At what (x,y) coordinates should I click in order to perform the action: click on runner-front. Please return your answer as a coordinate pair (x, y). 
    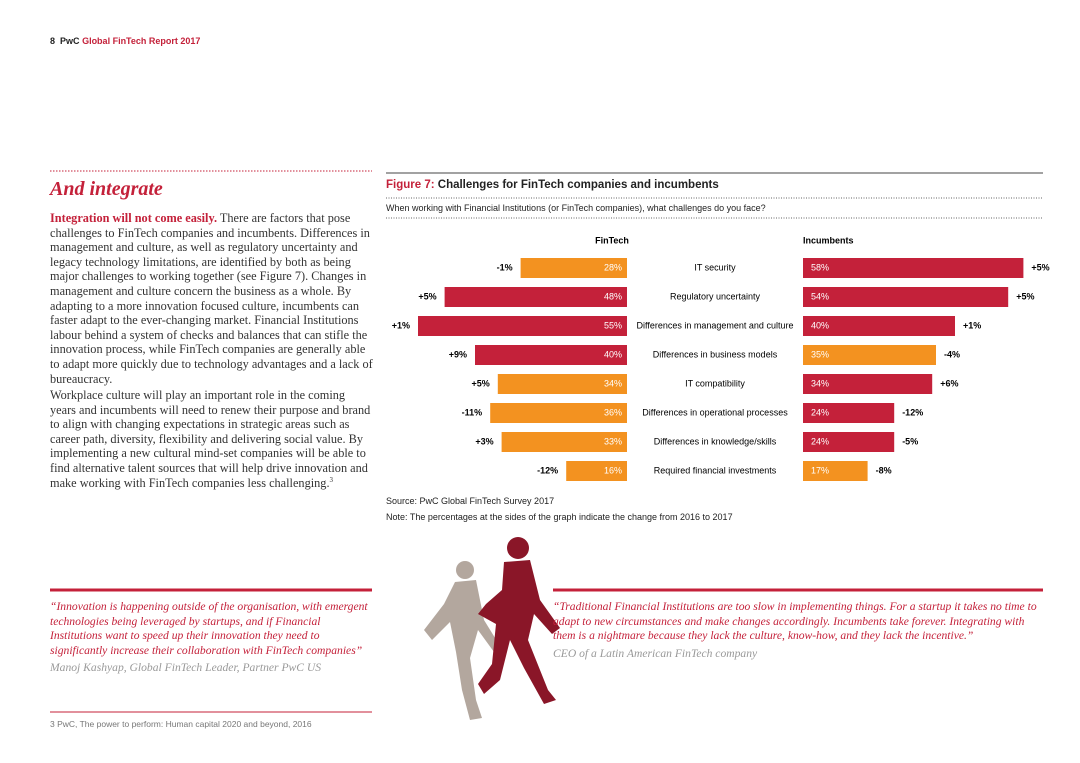
    Looking at the image, I should click on (519, 620).